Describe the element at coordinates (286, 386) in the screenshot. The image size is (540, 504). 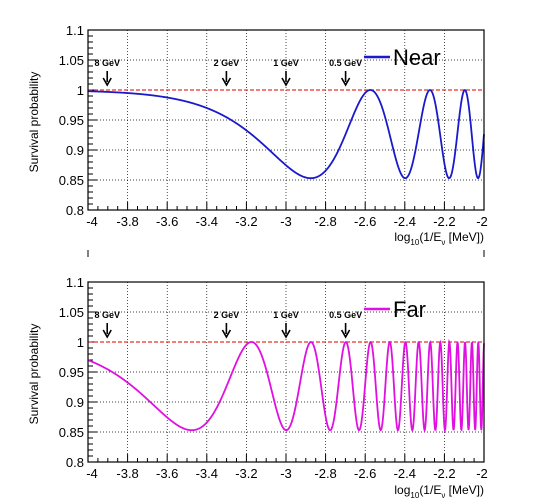
I see `series-line-far` at that location.